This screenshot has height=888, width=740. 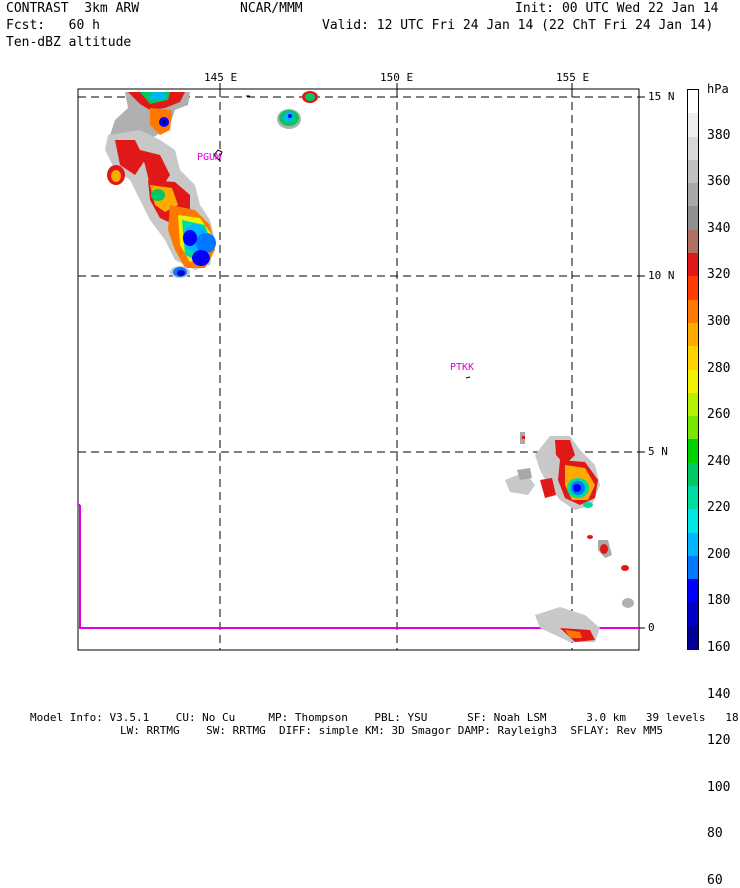 I want to click on header-title: CONTRAST 3km ARW, so click(x=73, y=8).